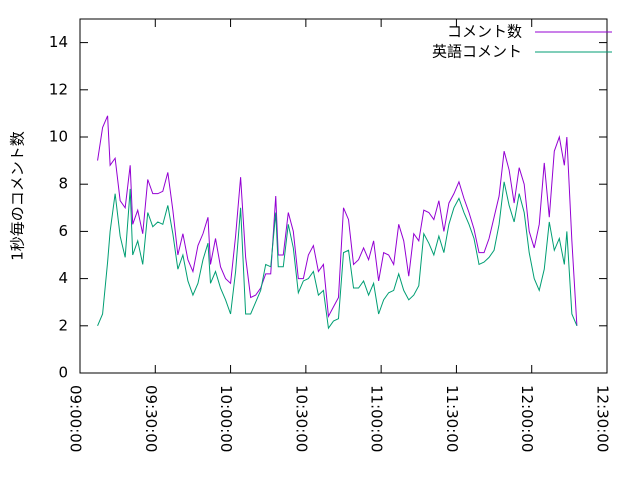 This screenshot has width=640, height=480. Describe the element at coordinates (301, 418) in the screenshot. I see `x-tick-label: 10:30:00` at that location.